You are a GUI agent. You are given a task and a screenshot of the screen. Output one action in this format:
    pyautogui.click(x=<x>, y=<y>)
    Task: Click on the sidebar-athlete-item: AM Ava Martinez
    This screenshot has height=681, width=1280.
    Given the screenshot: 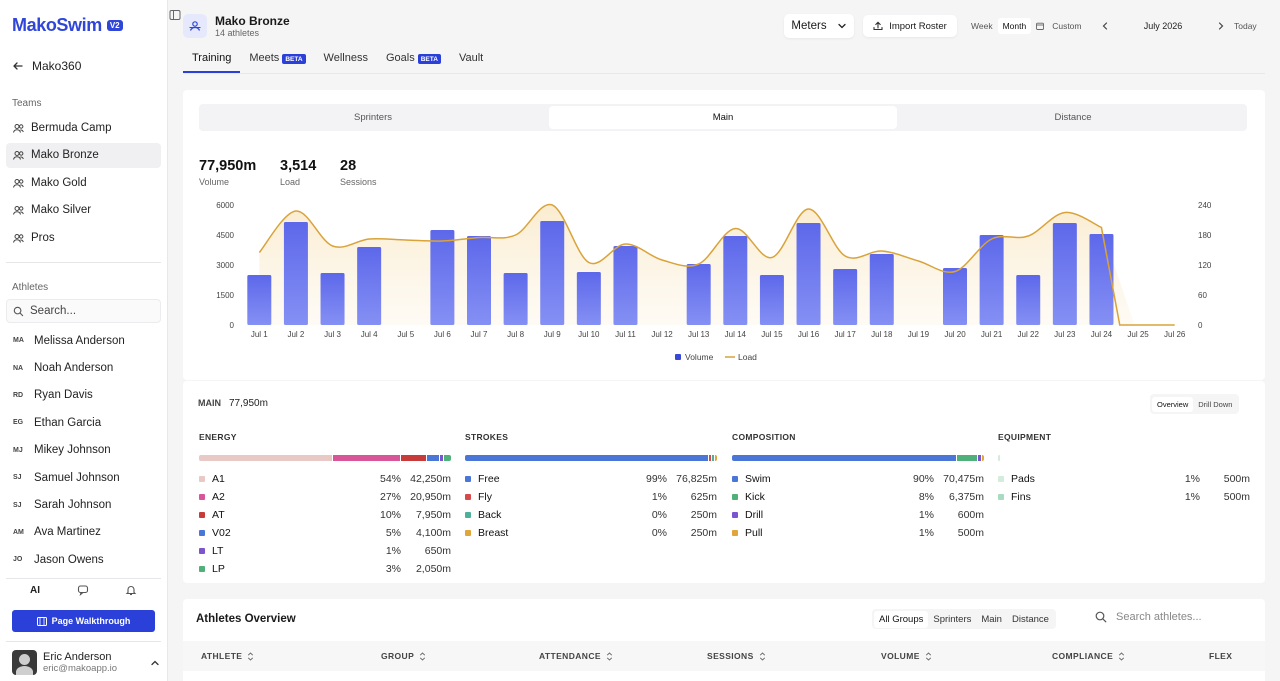 What is the action you would take?
    pyautogui.click(x=83, y=532)
    